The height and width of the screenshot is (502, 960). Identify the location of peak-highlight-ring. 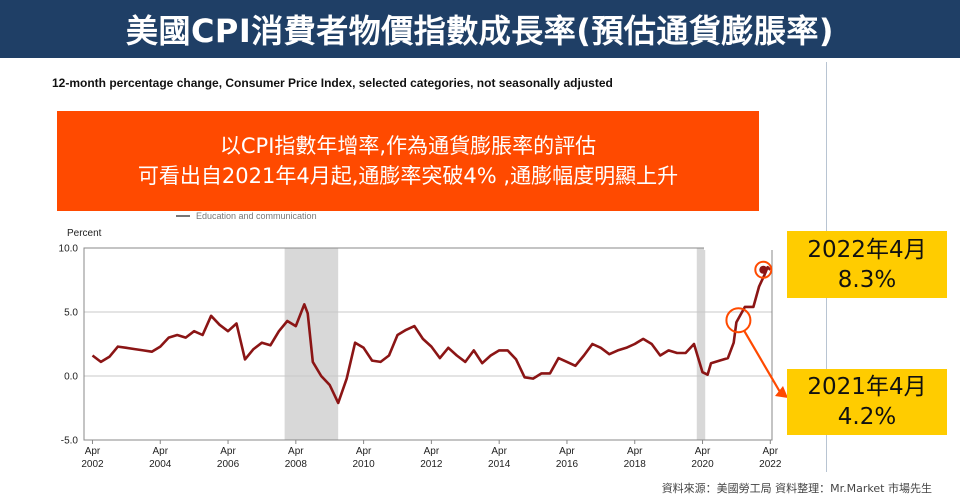
(763, 269).